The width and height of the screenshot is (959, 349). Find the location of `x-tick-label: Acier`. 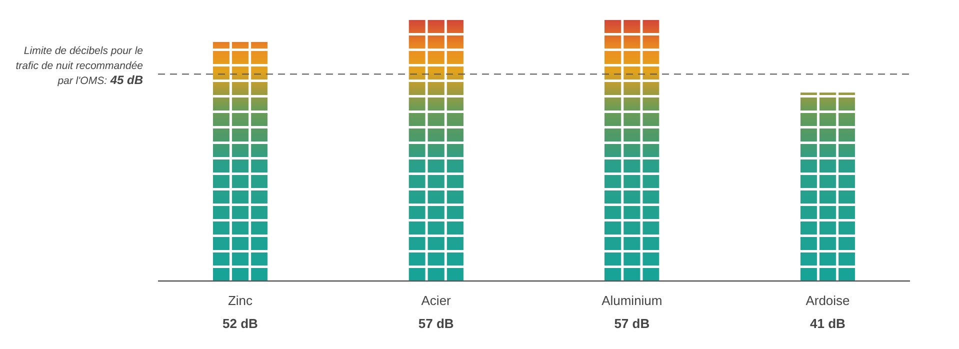

x-tick-label: Acier is located at coordinates (436, 300).